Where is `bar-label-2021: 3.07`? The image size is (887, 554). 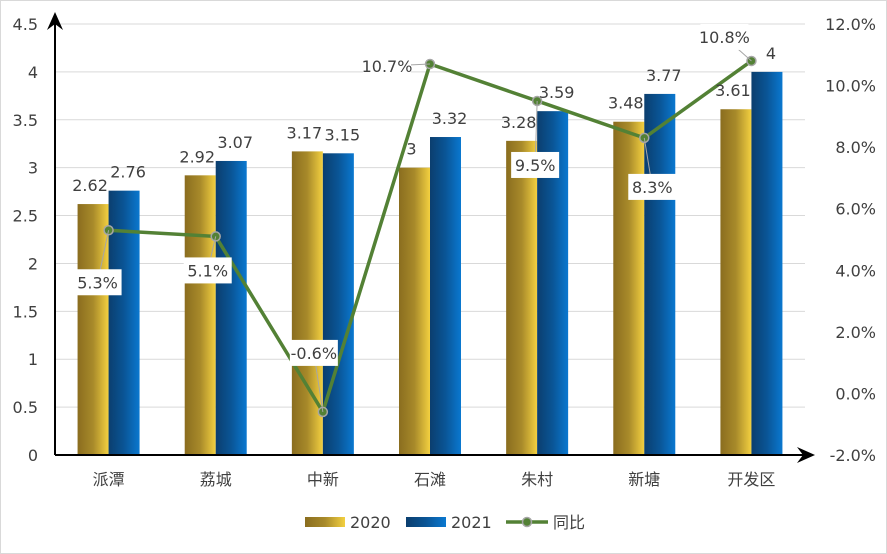
bar-label-2021: 3.07 is located at coordinates (235, 142).